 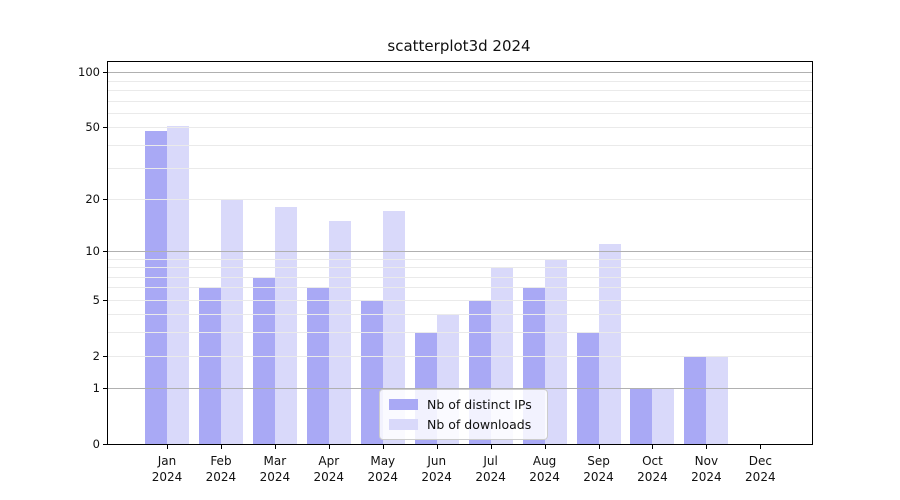 I want to click on bar-distinct-ips-feb, so click(x=209, y=365).